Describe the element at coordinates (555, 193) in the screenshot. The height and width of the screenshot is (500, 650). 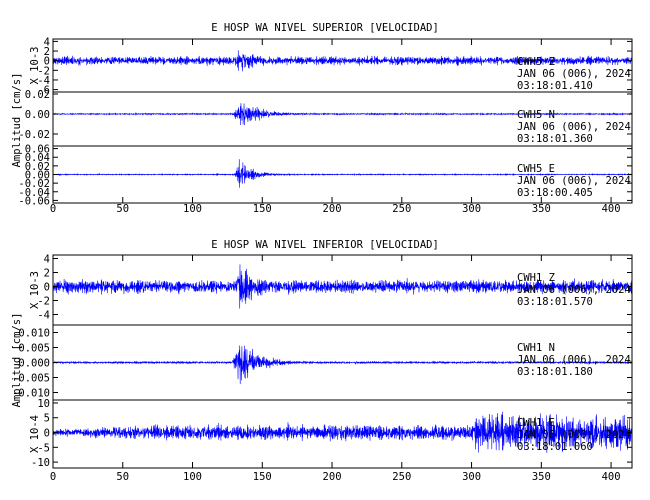
I see `time-label: 03:18:00.405` at that location.